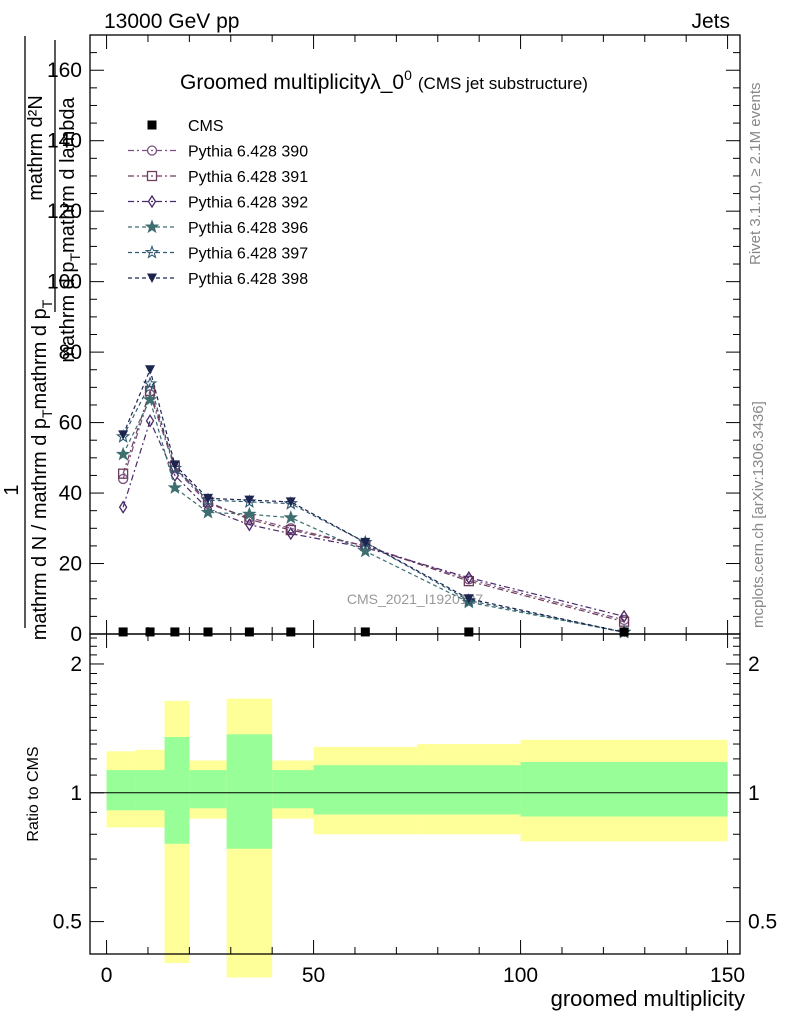 Image resolution: width=786 pixels, height=1024 pixels. I want to click on ratio-y-tick-label-right: 2, so click(754, 664).